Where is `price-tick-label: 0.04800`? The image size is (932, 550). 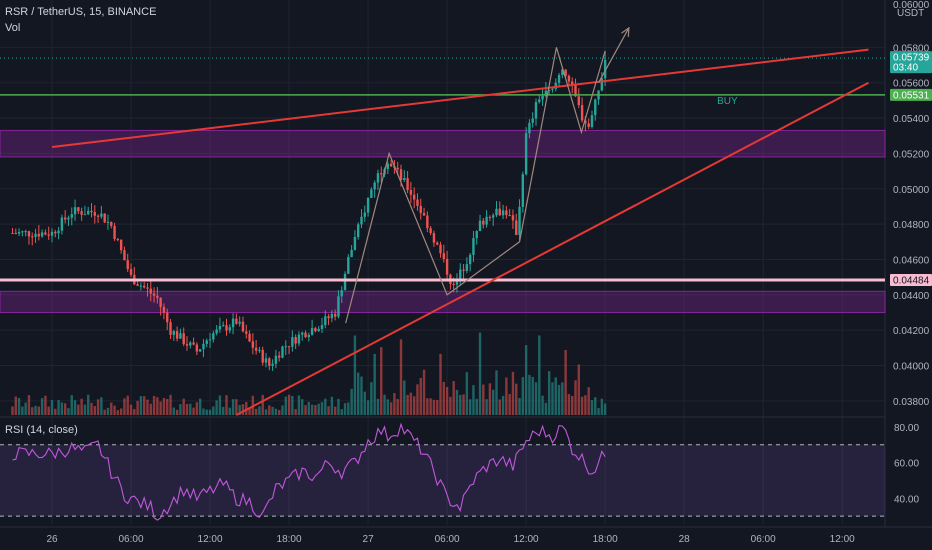
price-tick-label: 0.04800 is located at coordinates (911, 225).